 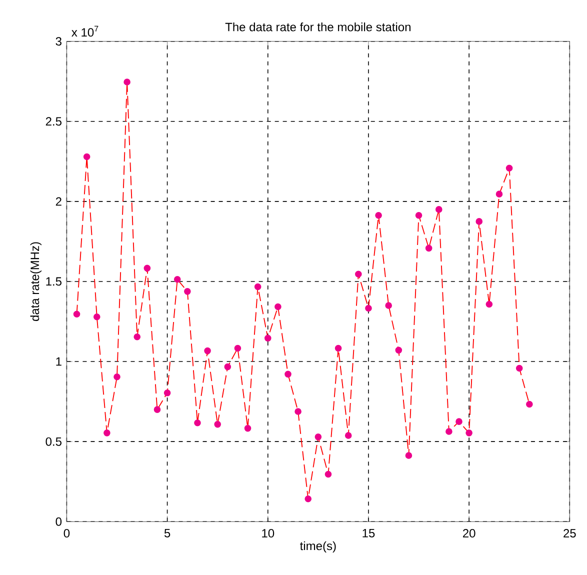 I want to click on y-tick-label: 2.5, so click(x=54, y=121).